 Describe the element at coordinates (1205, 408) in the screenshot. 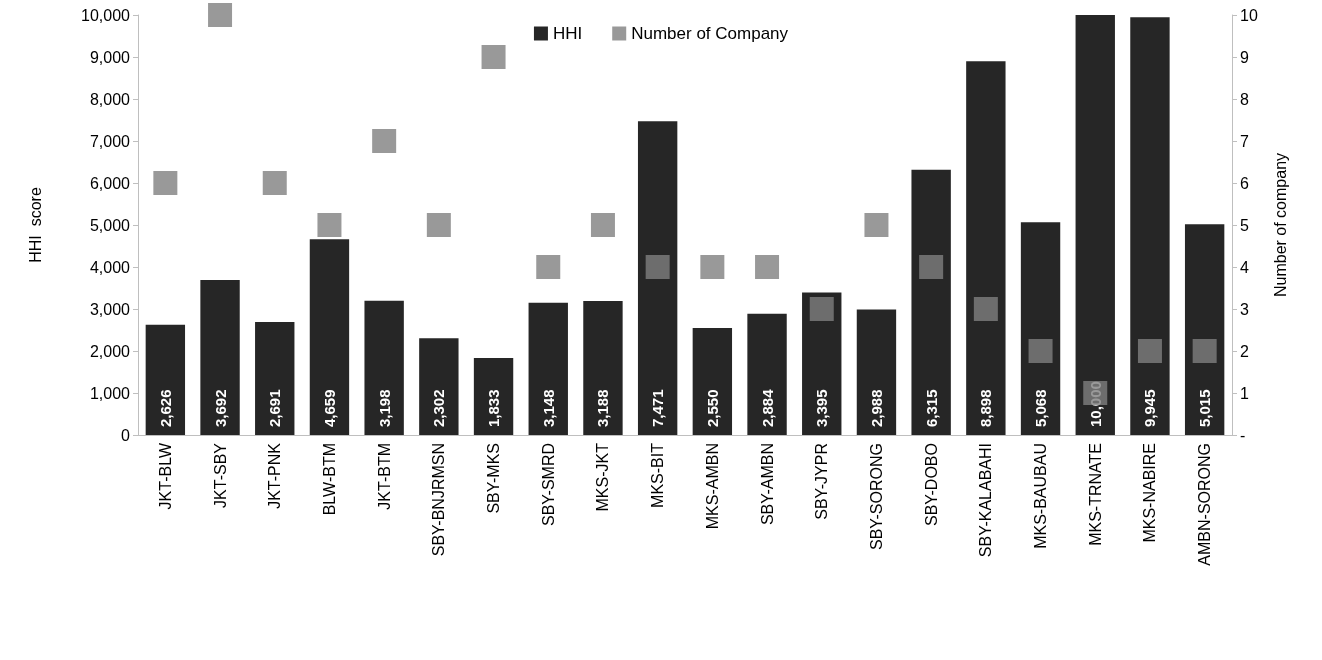

I see `data-label: 5,015` at that location.